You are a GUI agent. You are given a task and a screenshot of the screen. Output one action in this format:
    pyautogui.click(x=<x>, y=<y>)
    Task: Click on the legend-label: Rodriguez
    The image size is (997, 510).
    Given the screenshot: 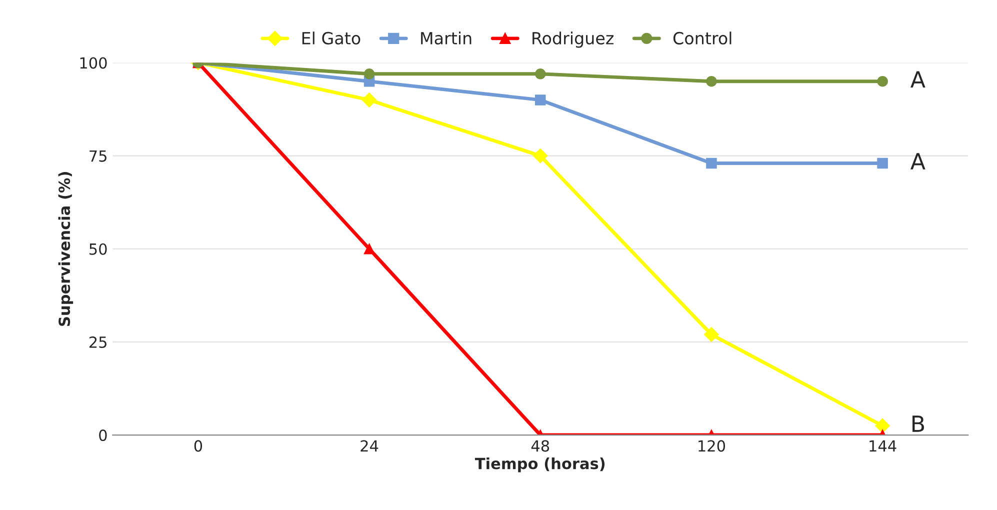 What is the action you would take?
    pyautogui.click(x=573, y=40)
    